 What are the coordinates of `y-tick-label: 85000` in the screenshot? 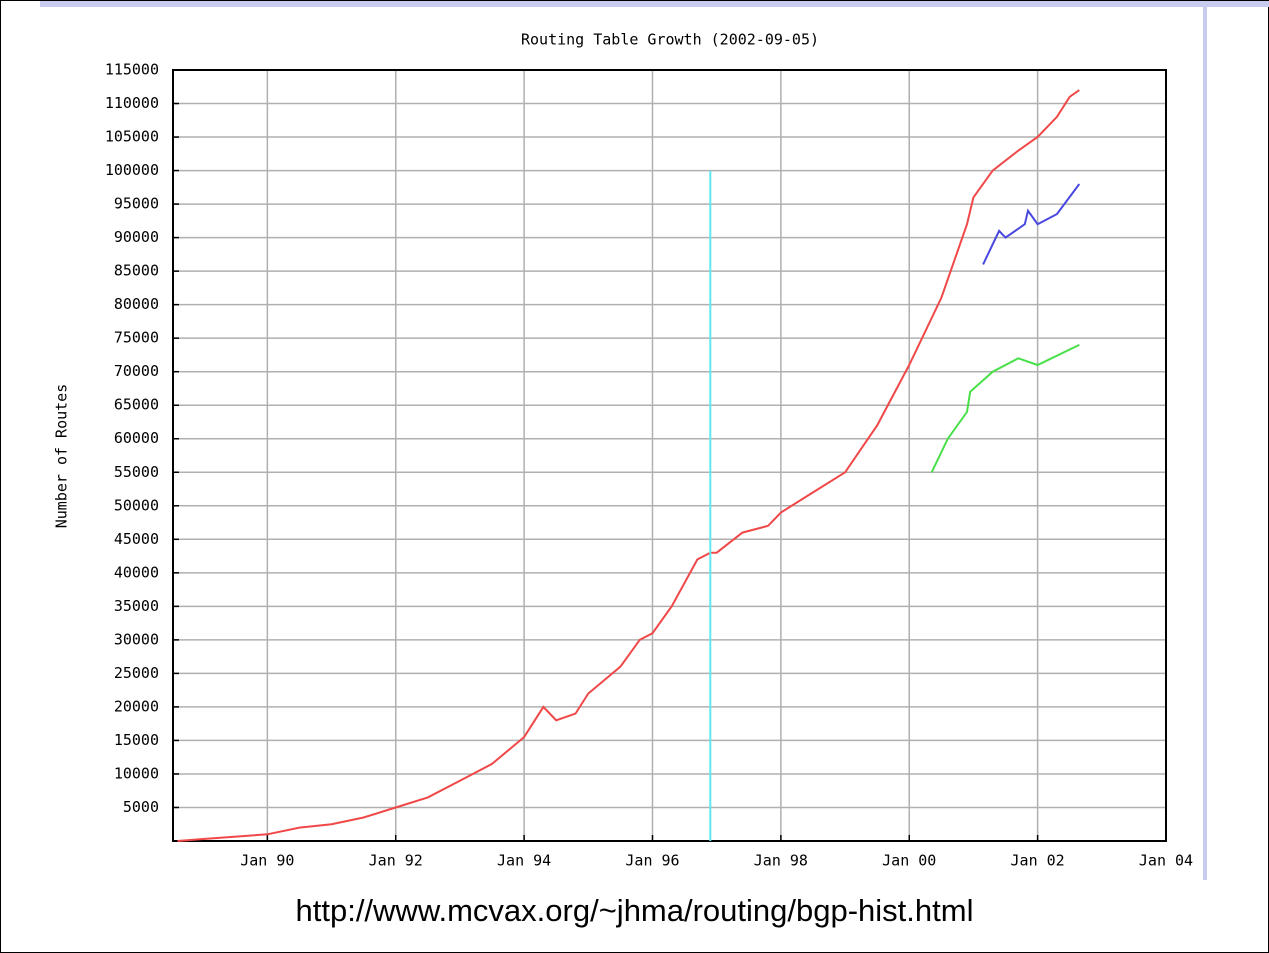 It's located at (136, 271).